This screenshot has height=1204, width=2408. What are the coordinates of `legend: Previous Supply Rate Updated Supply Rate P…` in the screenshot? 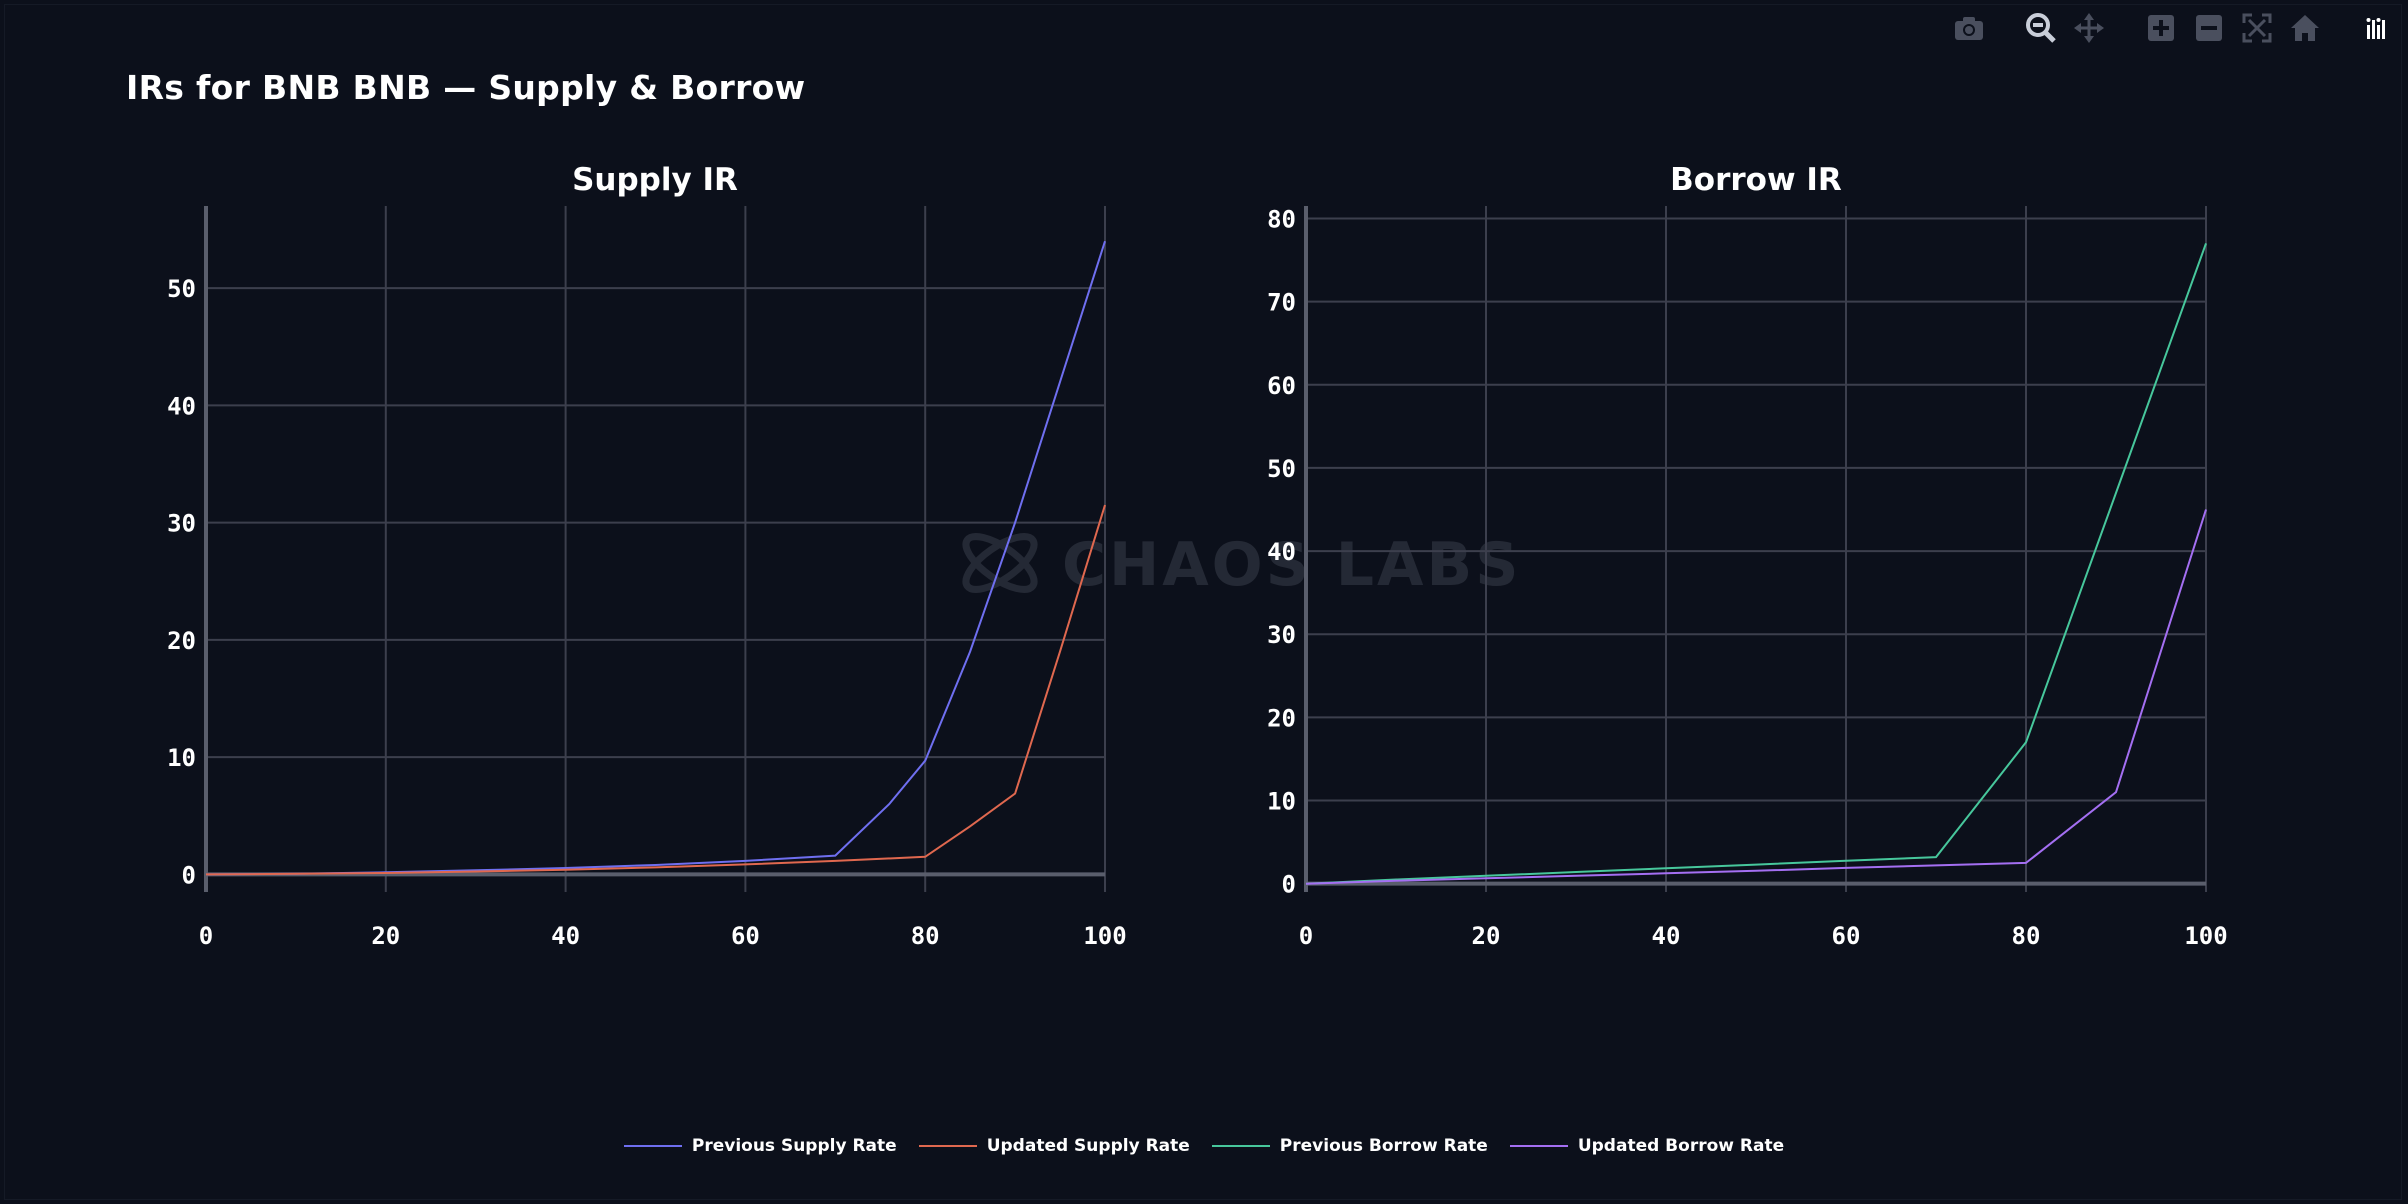 It's located at (1204, 1146).